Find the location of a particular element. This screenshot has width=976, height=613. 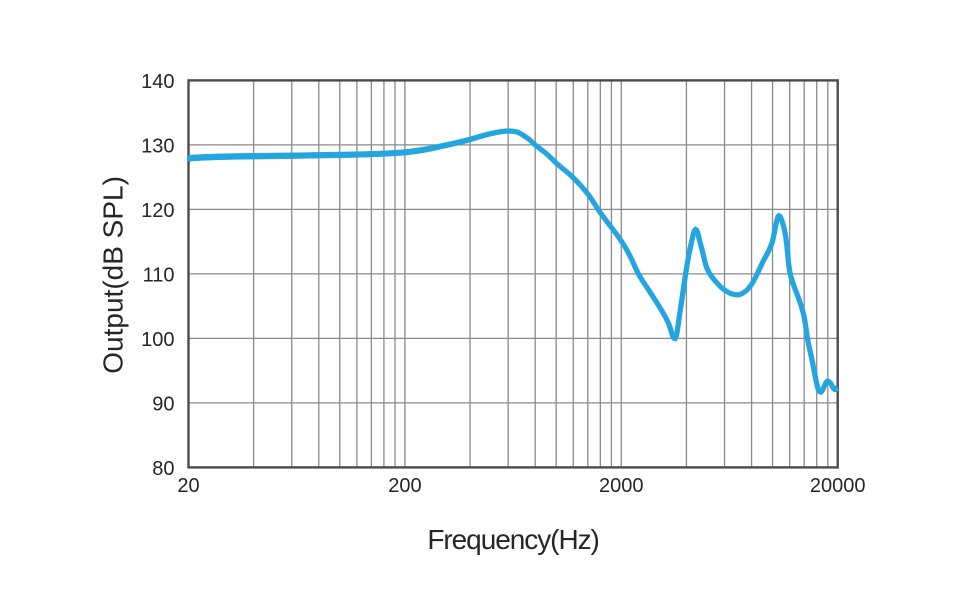

curve-end-cap is located at coordinates (835, 388).